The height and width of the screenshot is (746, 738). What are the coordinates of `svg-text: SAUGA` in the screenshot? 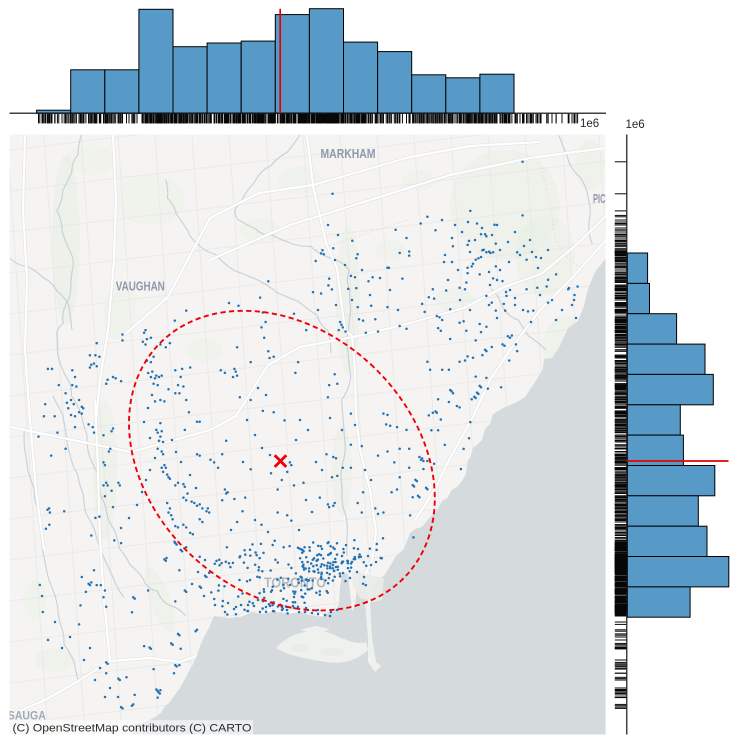 It's located at (27, 717).